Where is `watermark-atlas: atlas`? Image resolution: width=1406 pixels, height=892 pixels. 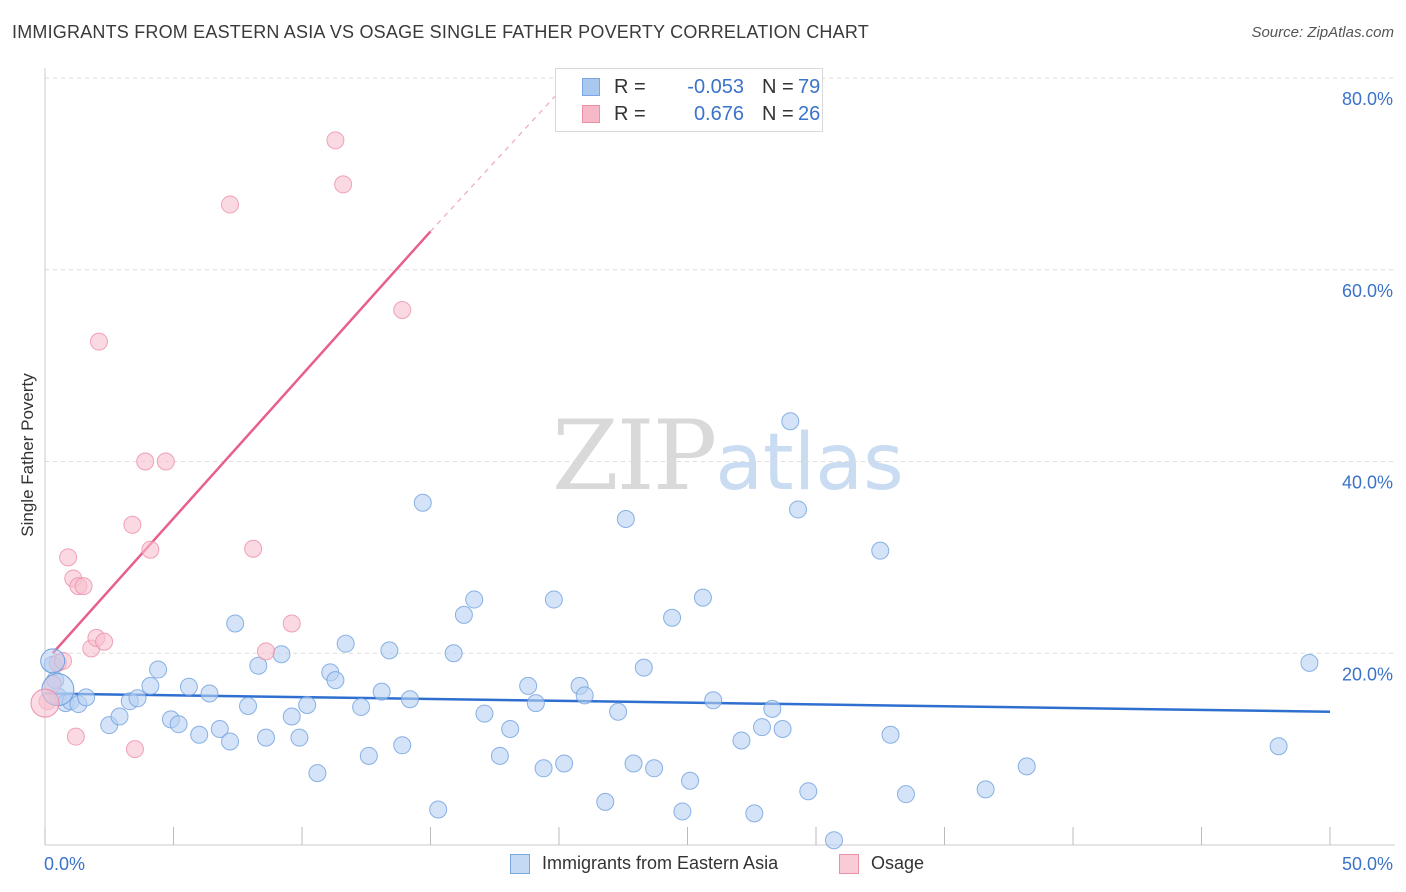 watermark-atlas: atlas is located at coordinates (809, 463).